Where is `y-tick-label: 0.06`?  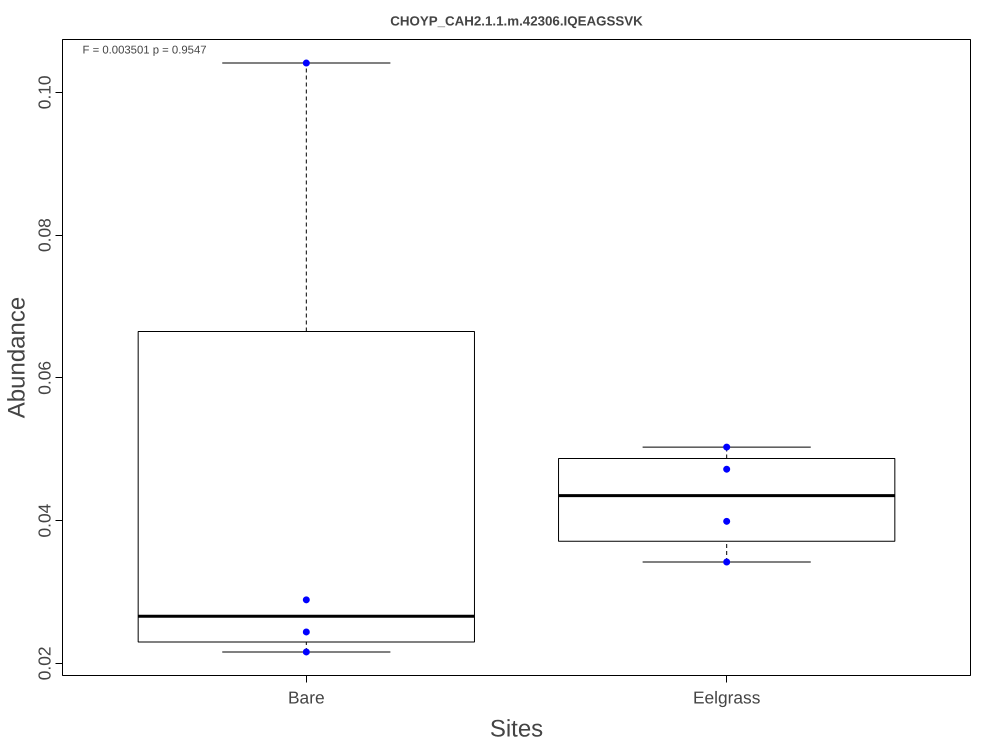 y-tick-label: 0.06 is located at coordinates (44, 377).